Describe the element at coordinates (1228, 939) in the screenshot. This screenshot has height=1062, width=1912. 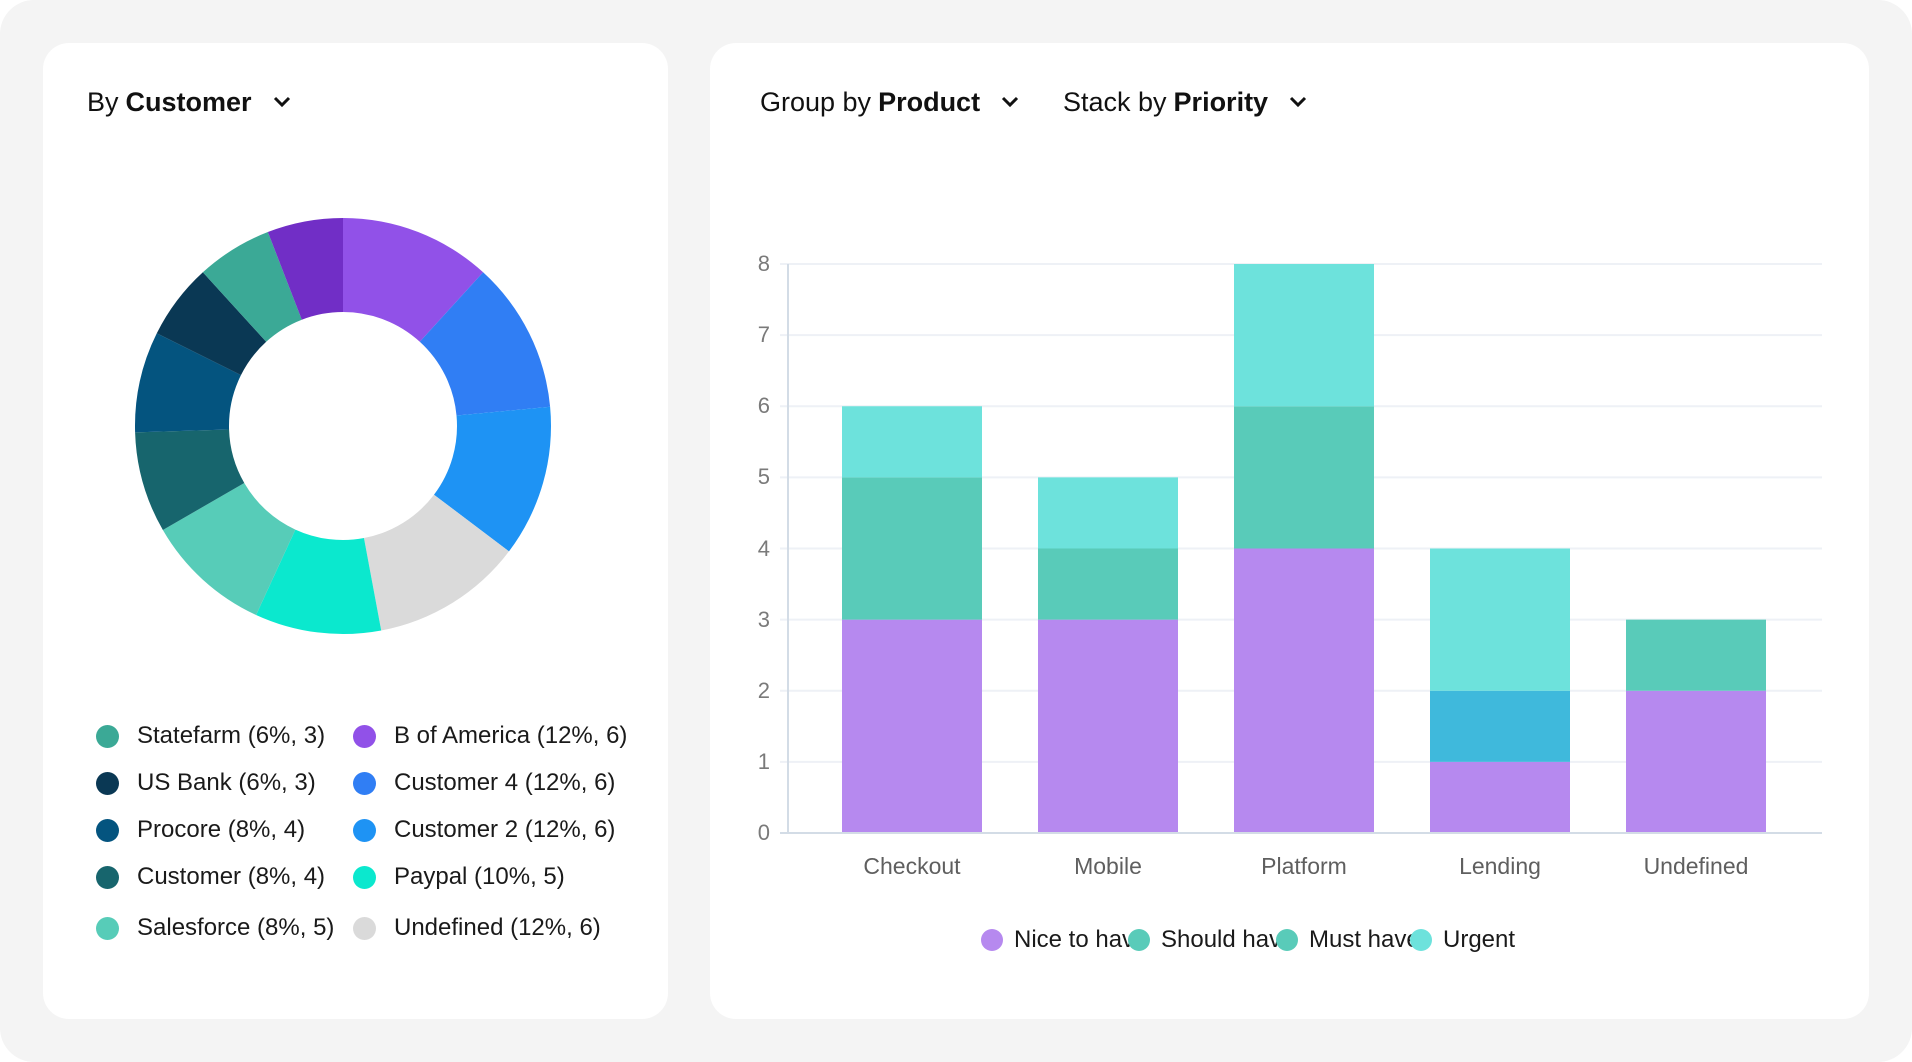
I see `legend-label: Should have` at that location.